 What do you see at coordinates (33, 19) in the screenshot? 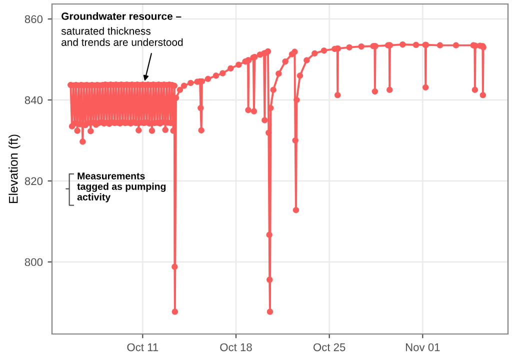
I see `y-tick-label: 860` at bounding box center [33, 19].